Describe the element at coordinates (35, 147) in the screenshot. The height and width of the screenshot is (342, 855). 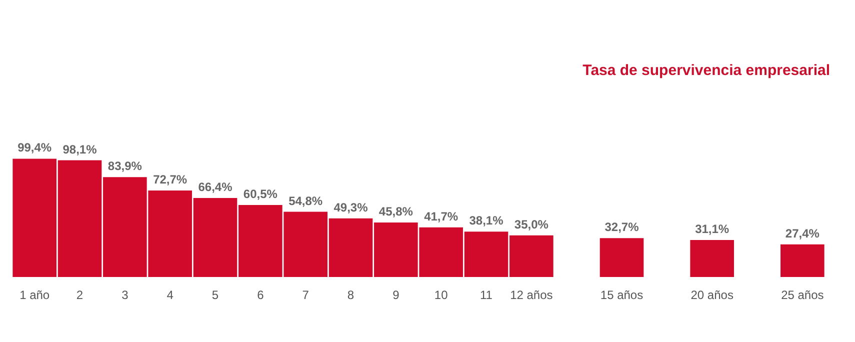
I see `data-label: 99,4%` at that location.